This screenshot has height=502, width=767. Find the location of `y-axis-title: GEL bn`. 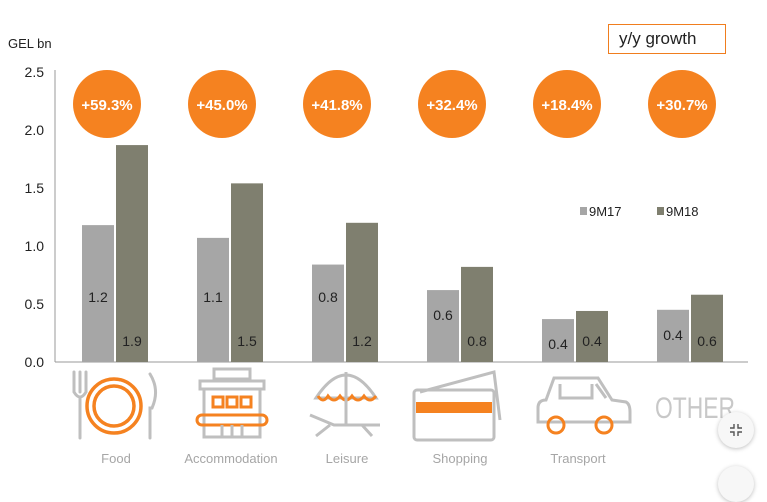

y-axis-title: GEL bn is located at coordinates (30, 43).